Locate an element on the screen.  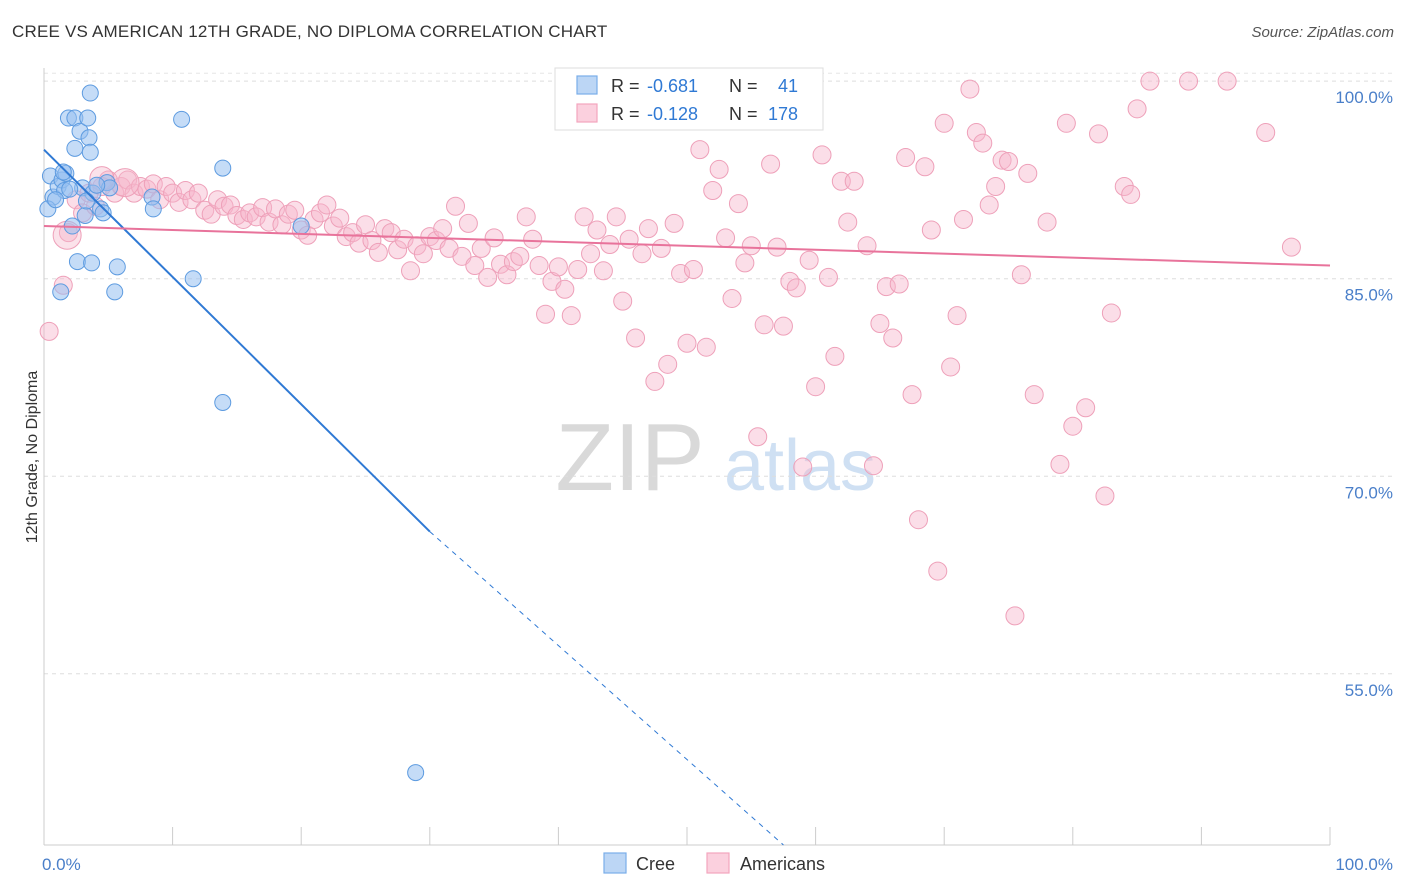
y-axis-label: 12th Grade, No Diploma is located at coordinates (32, 457).